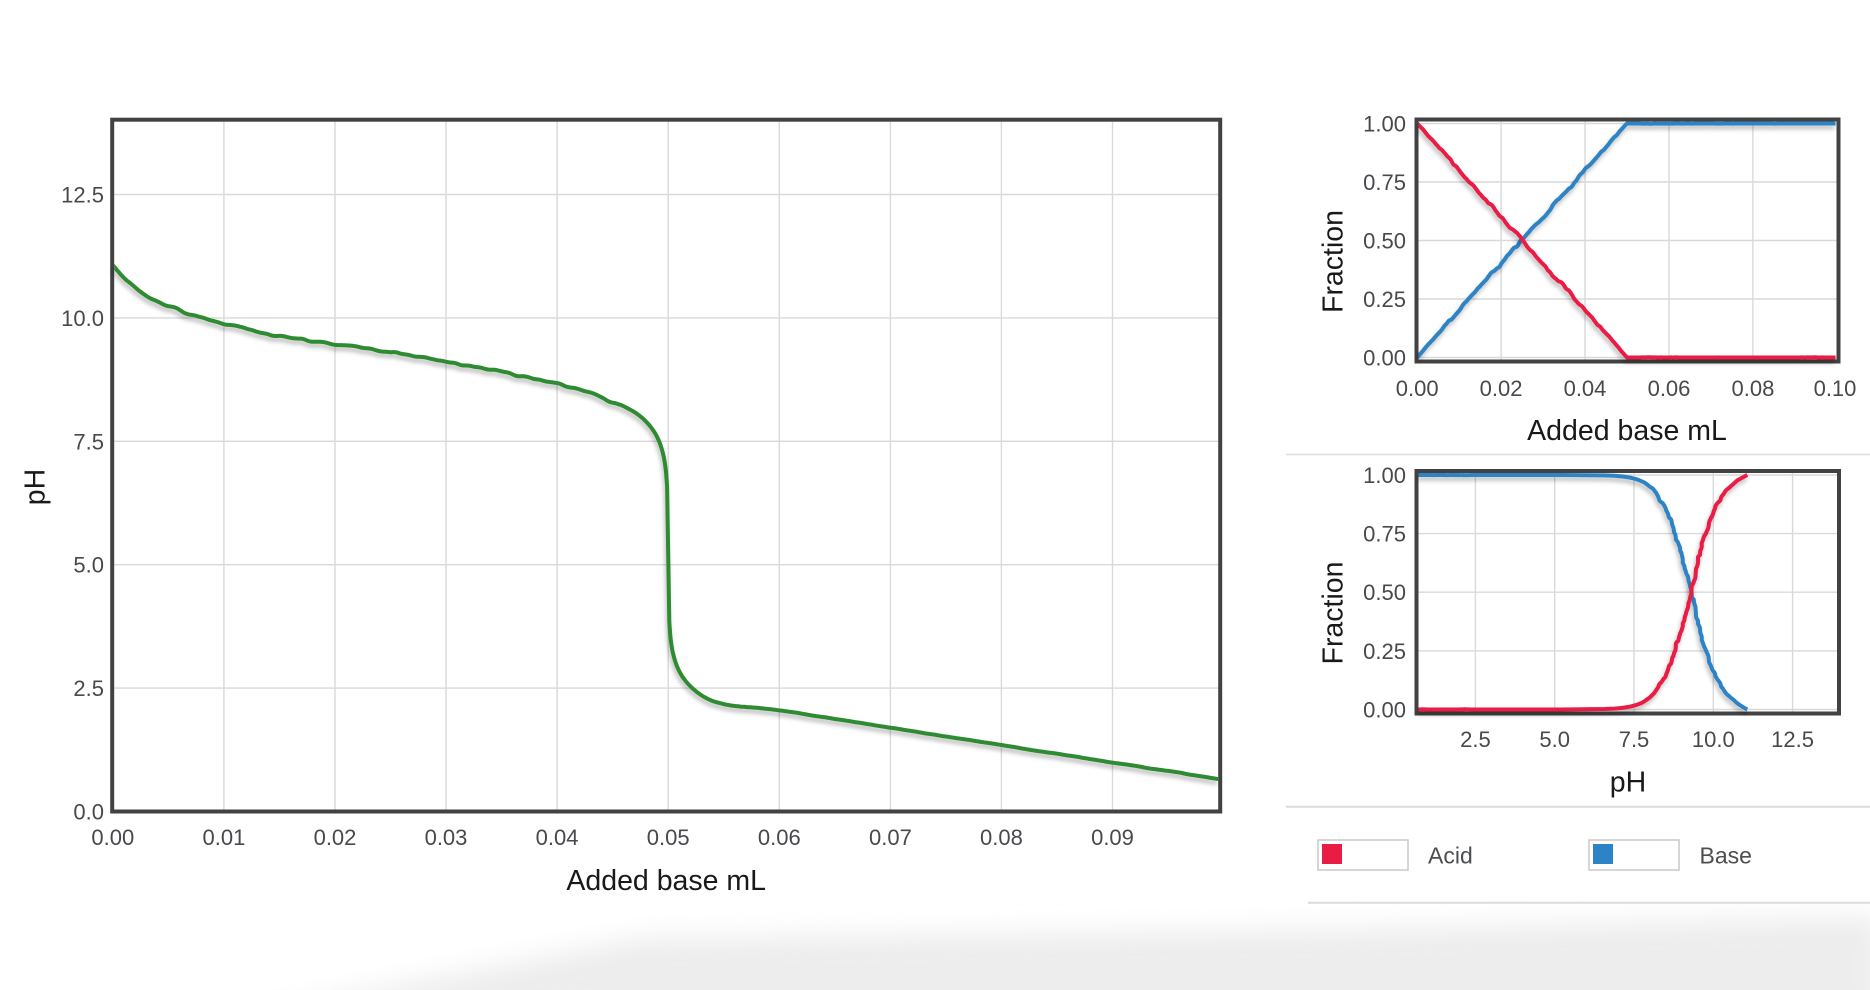 Image resolution: width=1870 pixels, height=990 pixels. I want to click on svg-text: 0.09, so click(1112, 837).